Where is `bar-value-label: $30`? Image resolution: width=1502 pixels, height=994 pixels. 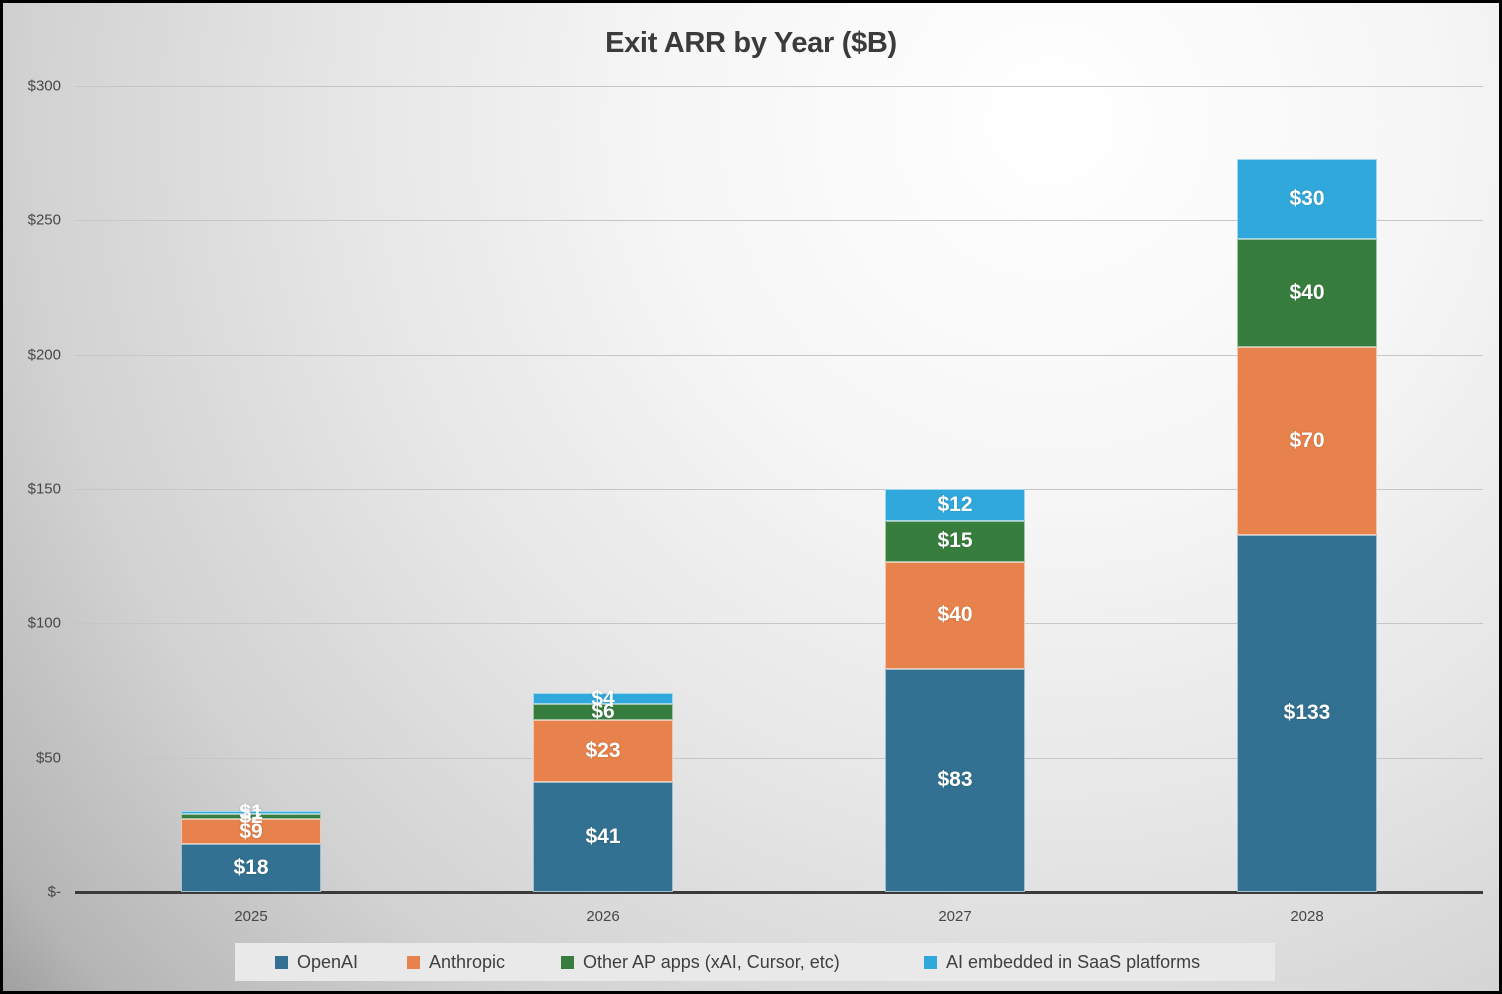 bar-value-label: $30 is located at coordinates (1307, 198).